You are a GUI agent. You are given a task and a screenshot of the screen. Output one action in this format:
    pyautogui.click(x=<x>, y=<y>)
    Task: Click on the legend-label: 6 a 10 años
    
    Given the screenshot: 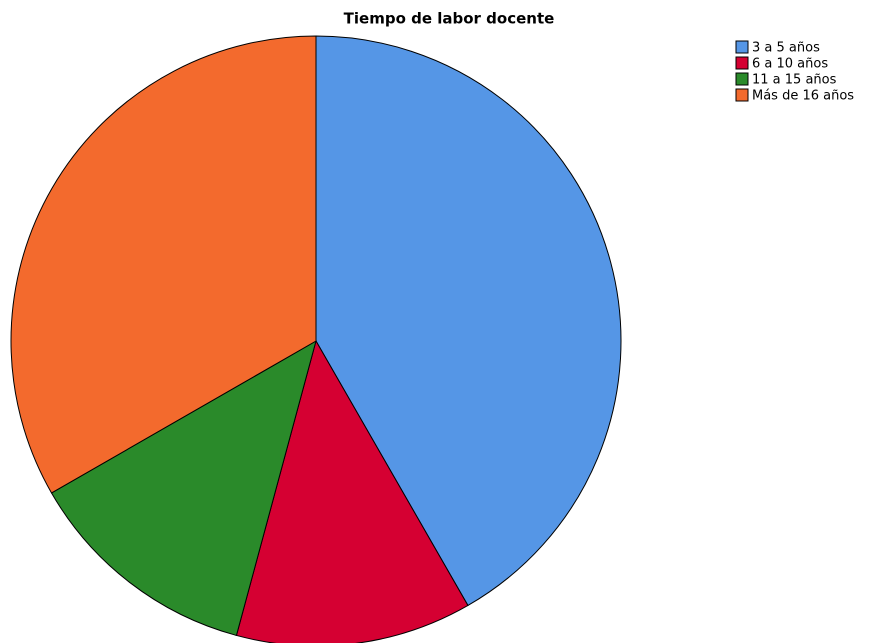 What is the action you would take?
    pyautogui.click(x=790, y=64)
    